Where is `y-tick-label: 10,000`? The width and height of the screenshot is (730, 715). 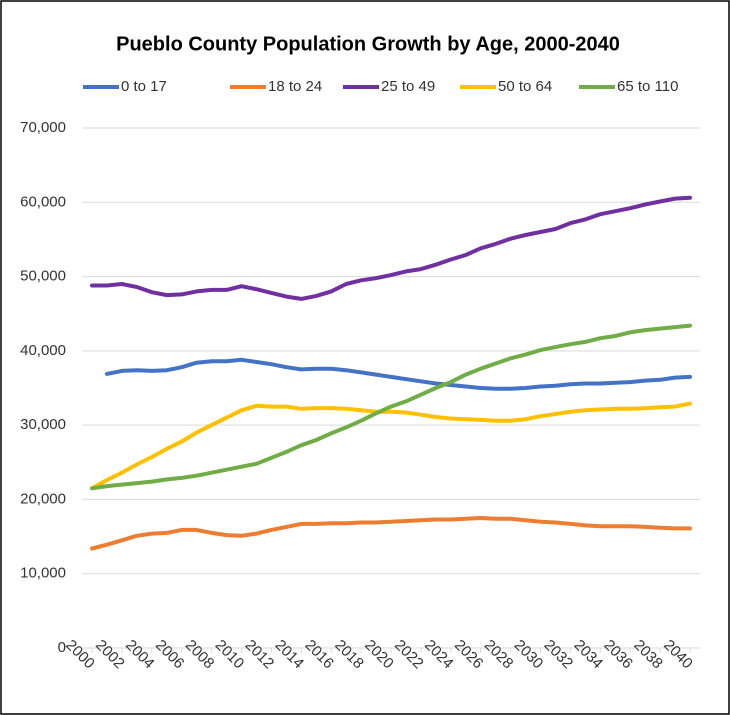 y-tick-label: 10,000 is located at coordinates (43, 573).